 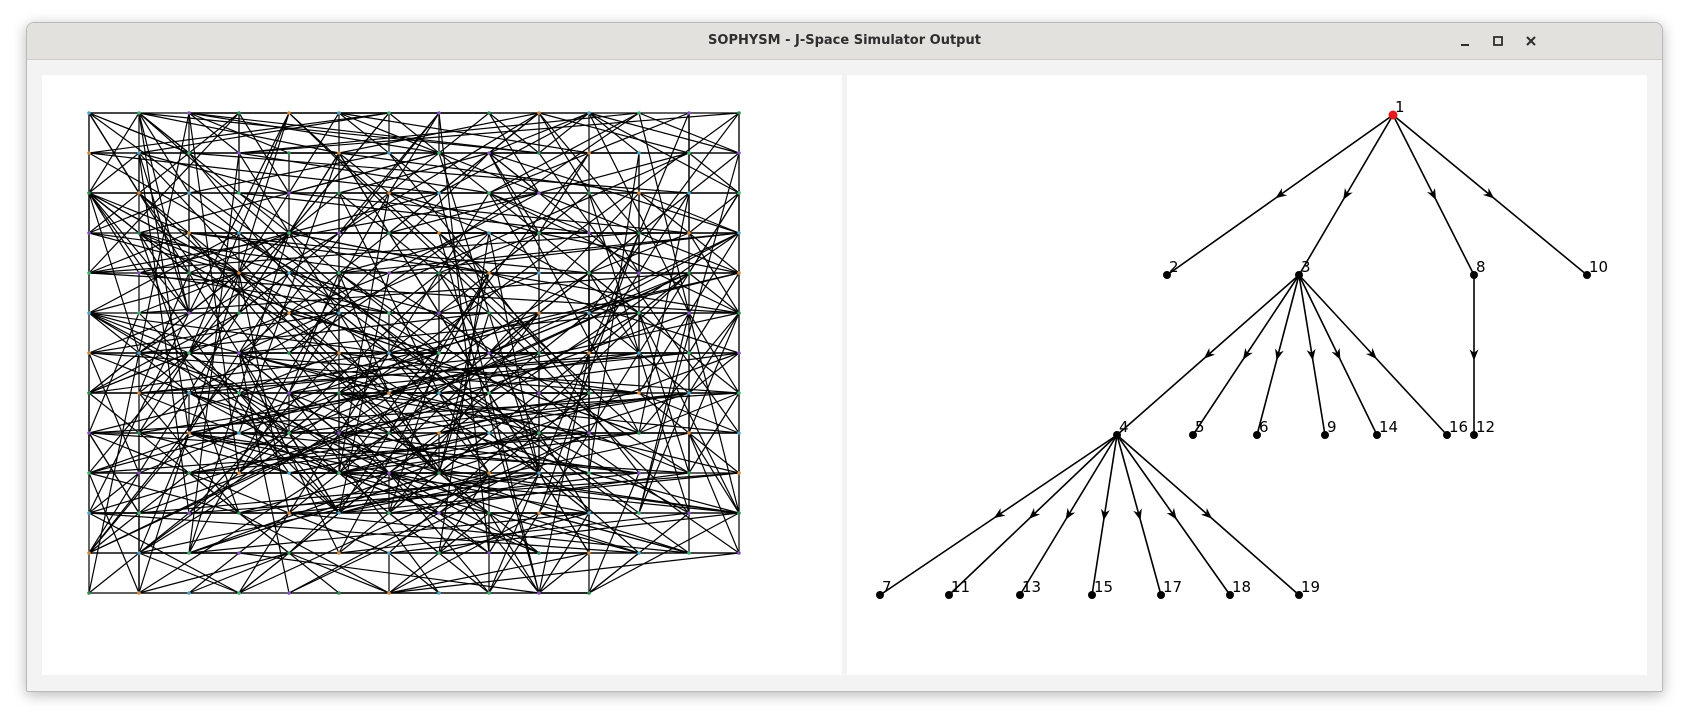 What do you see at coordinates (1264, 427) in the screenshot?
I see `tree-node-label: 6` at bounding box center [1264, 427].